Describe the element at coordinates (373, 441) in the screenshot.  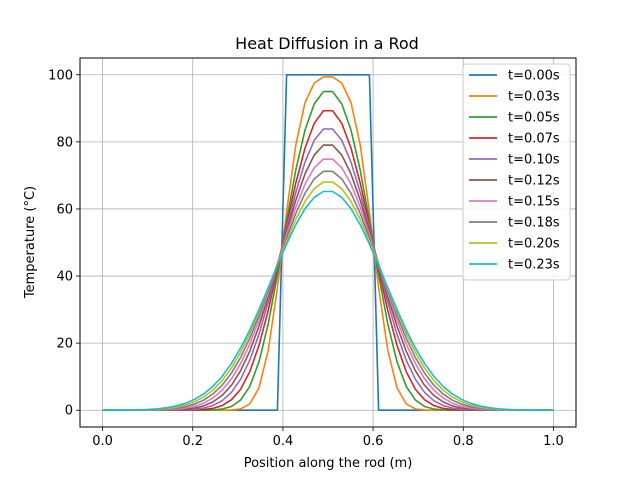
I see `x-tick-label-3: 0.6` at that location.